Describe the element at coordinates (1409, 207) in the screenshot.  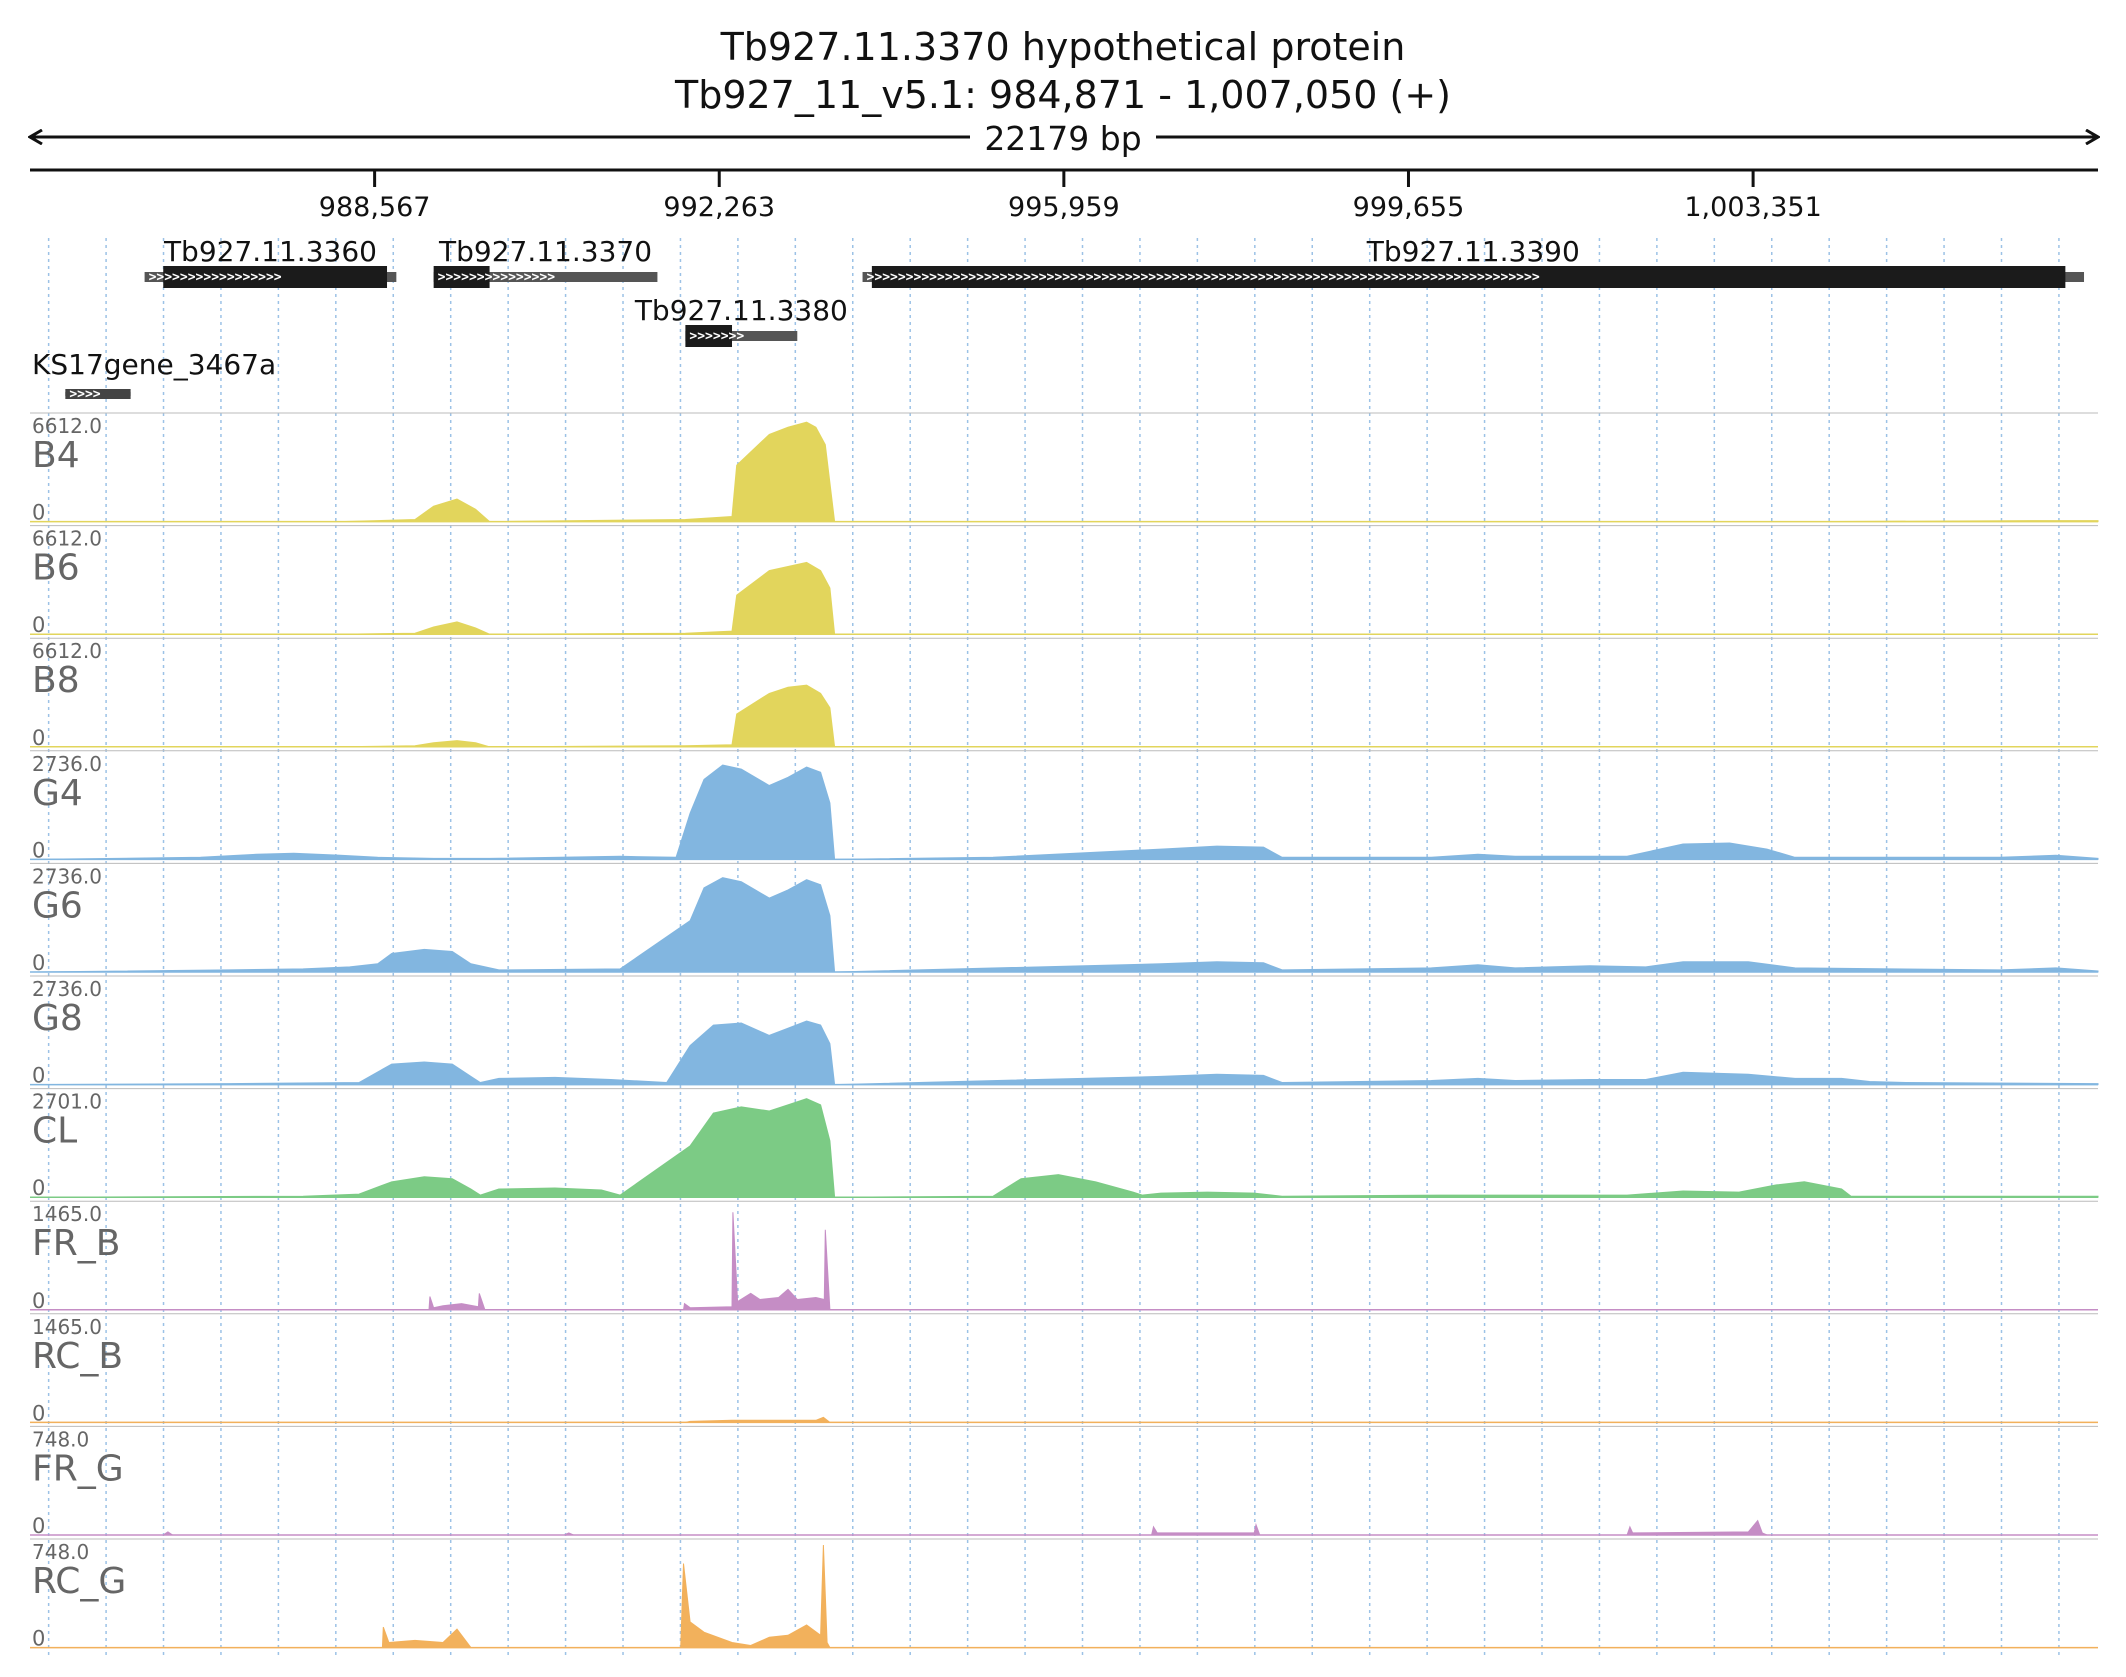
I see `ruler-tick-label: 999,655` at that location.